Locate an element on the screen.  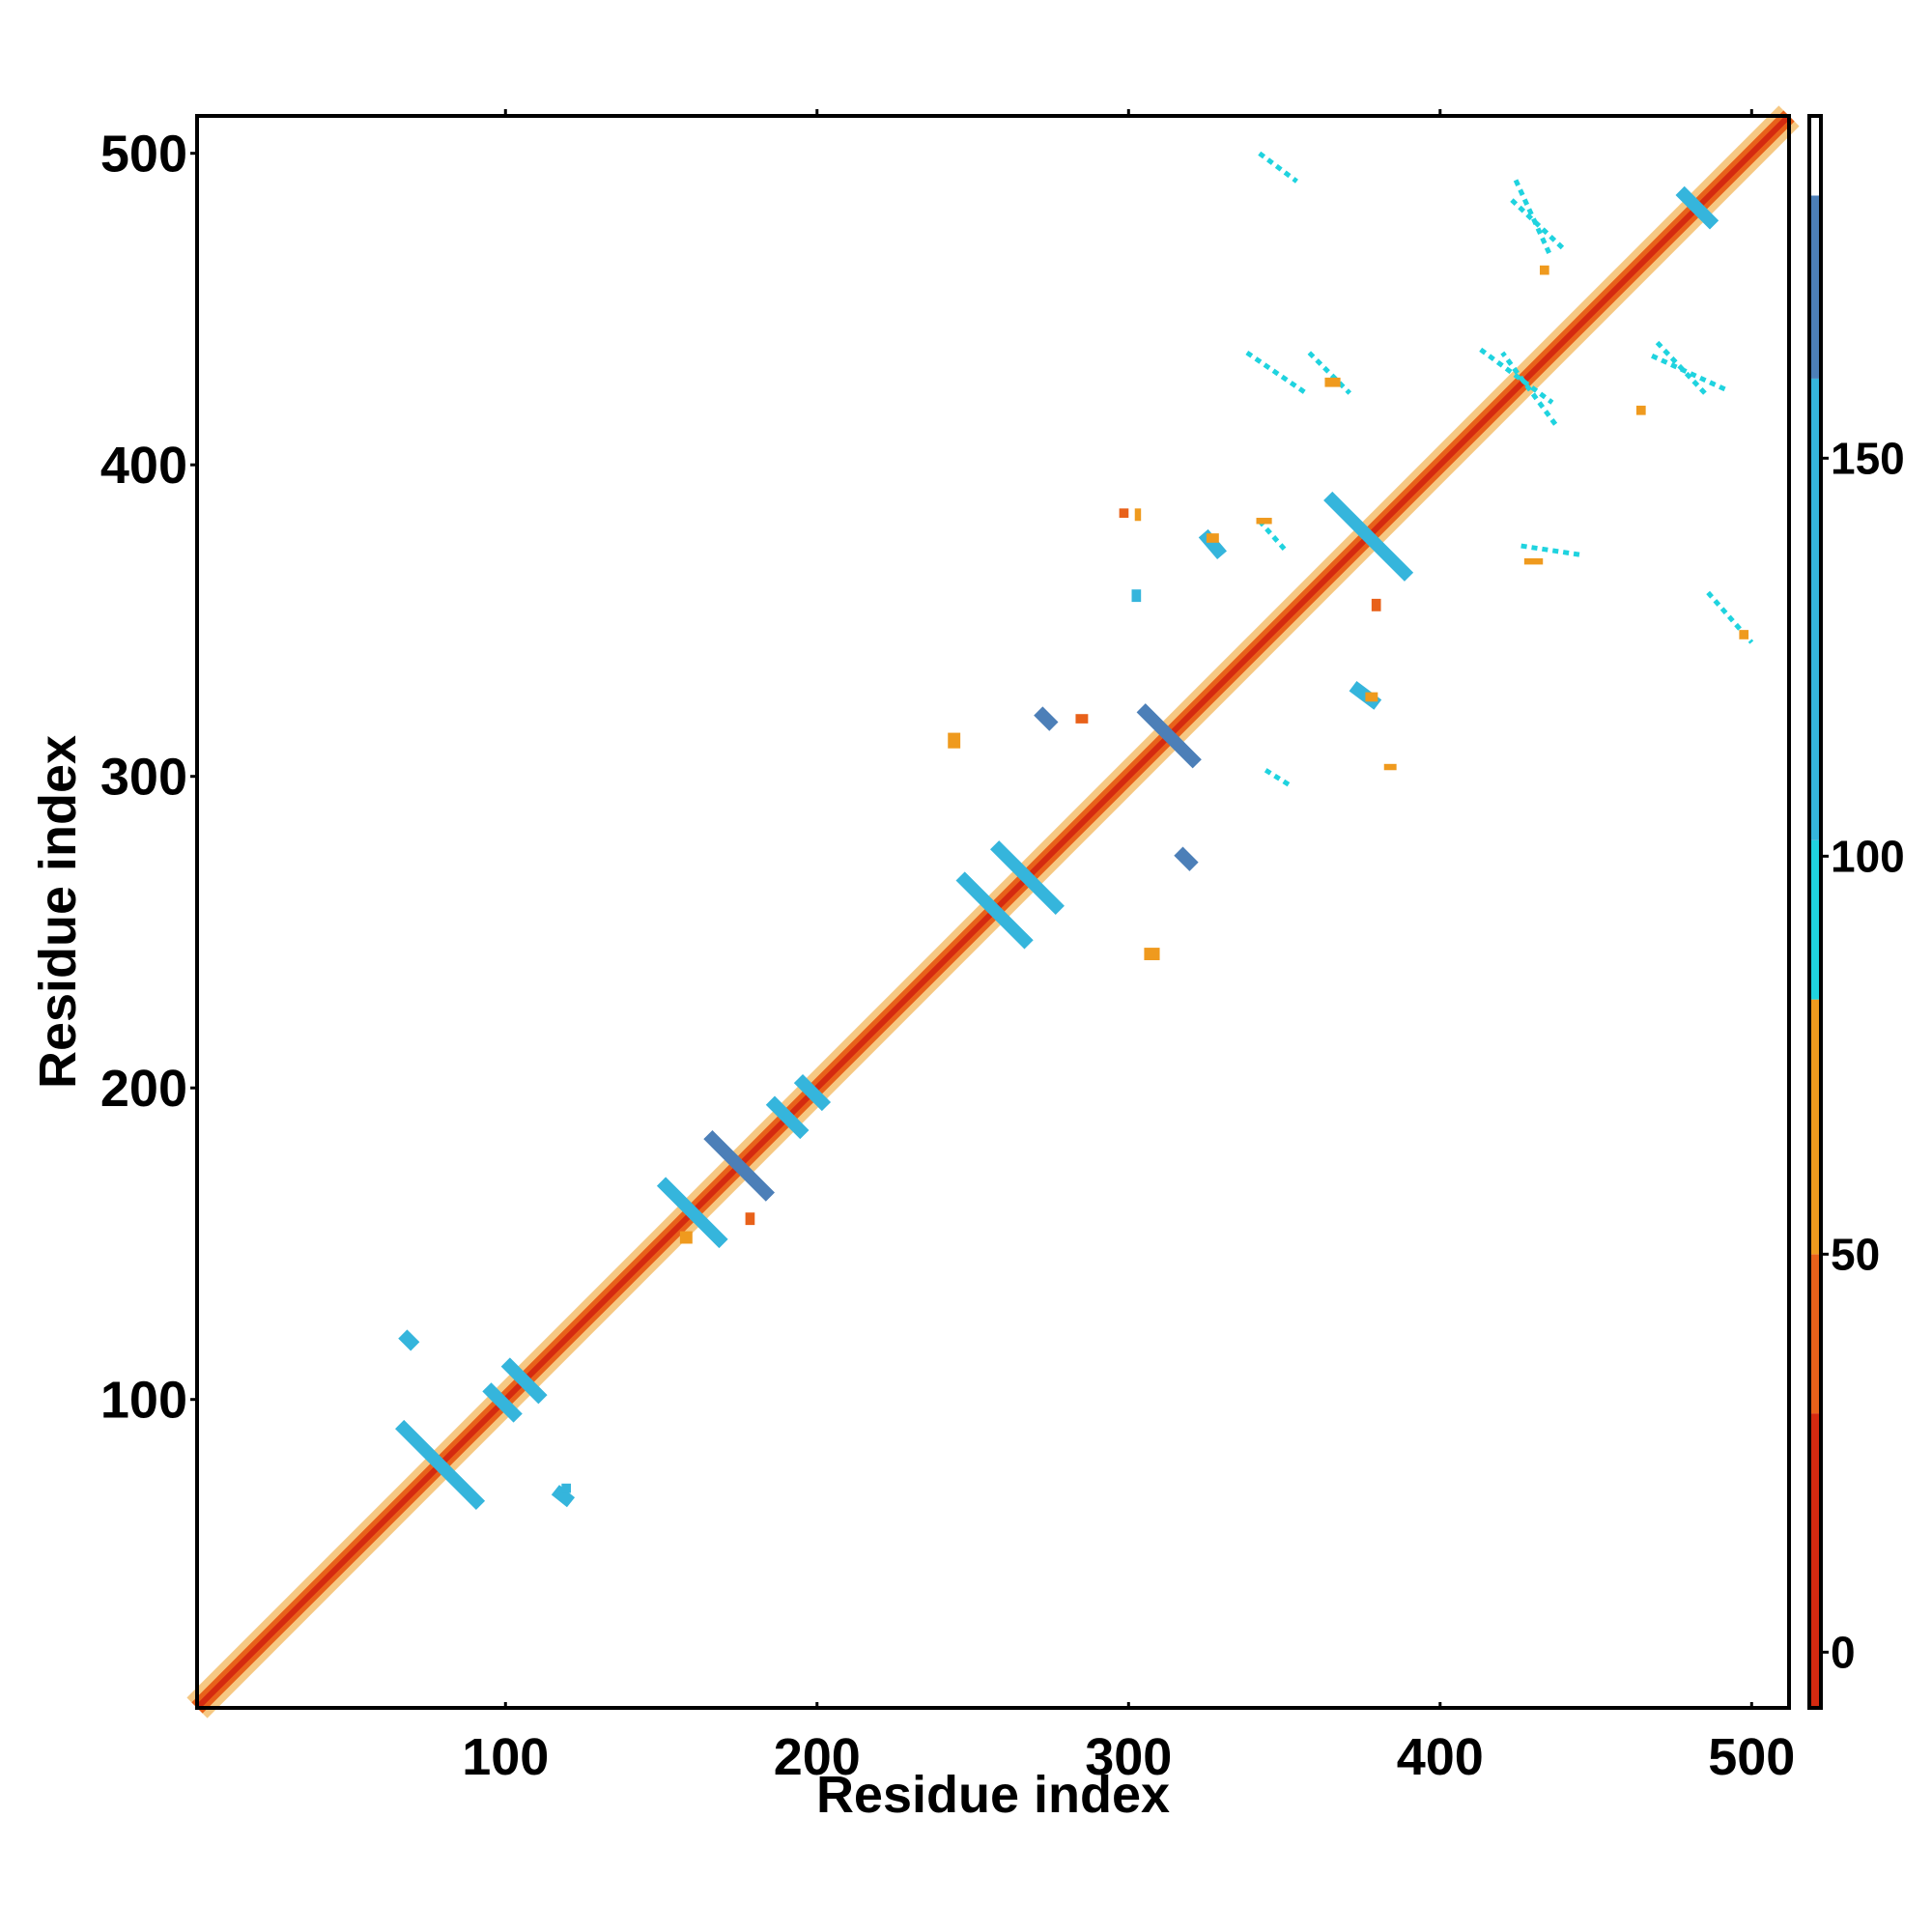
colorbar-tick-label: 100 is located at coordinates (1868, 856).